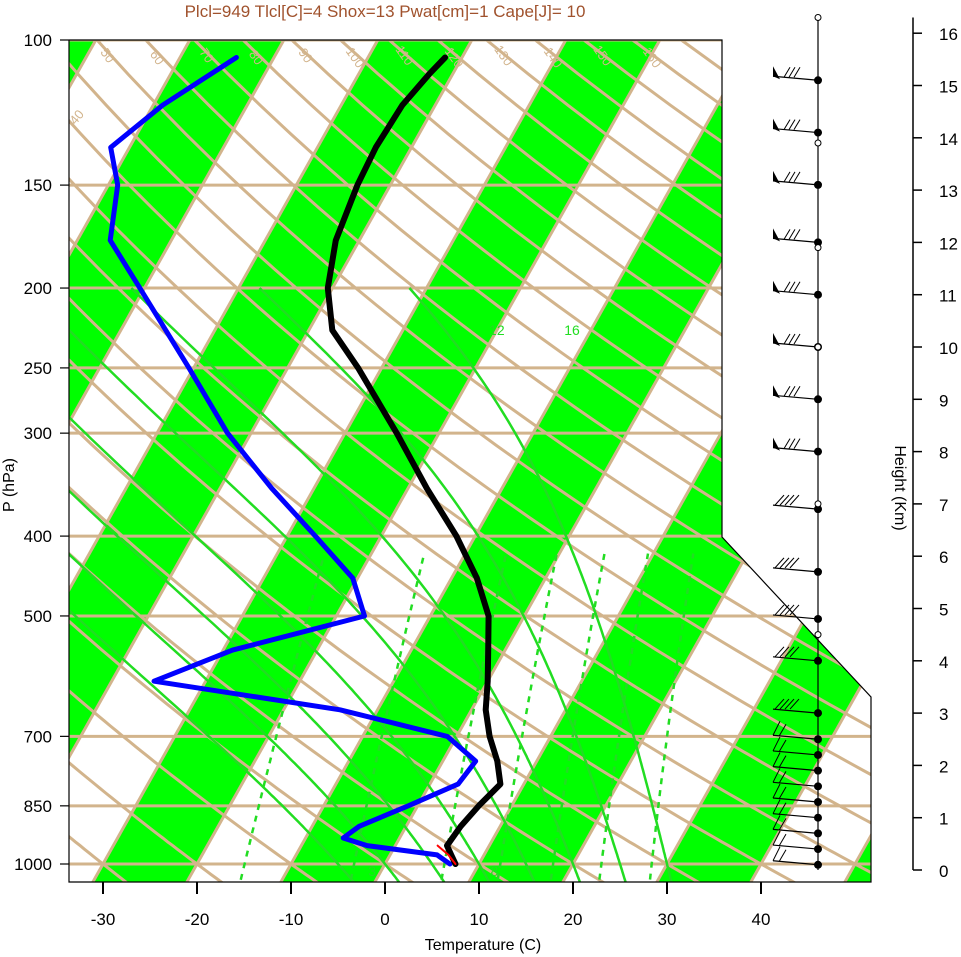  I want to click on theta-label: 90, so click(305, 55).